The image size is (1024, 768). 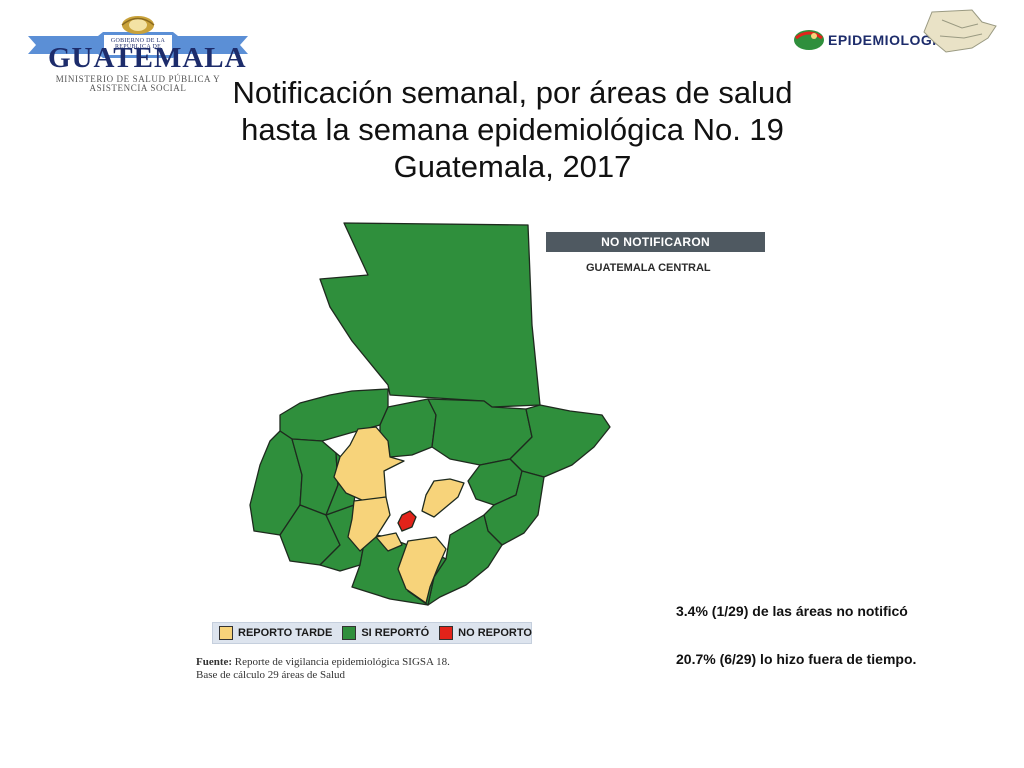 What do you see at coordinates (430, 315) in the screenshot?
I see `map-area-peten` at bounding box center [430, 315].